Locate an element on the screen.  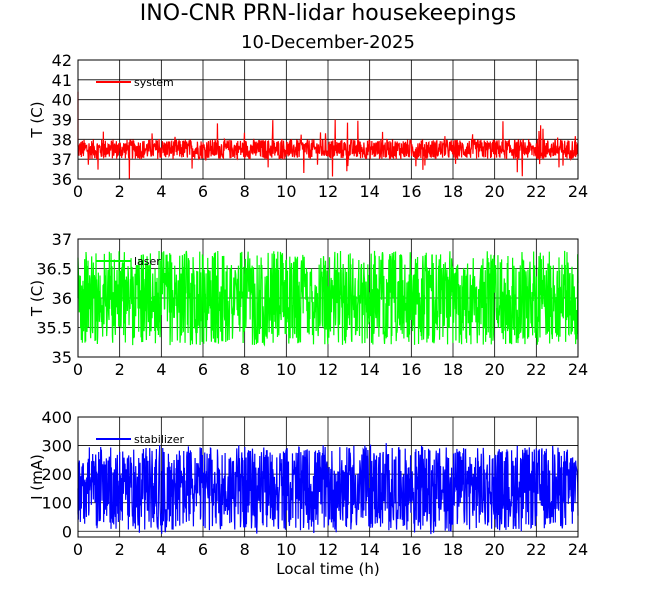
y-tick-label: 35 is located at coordinates (62, 357).